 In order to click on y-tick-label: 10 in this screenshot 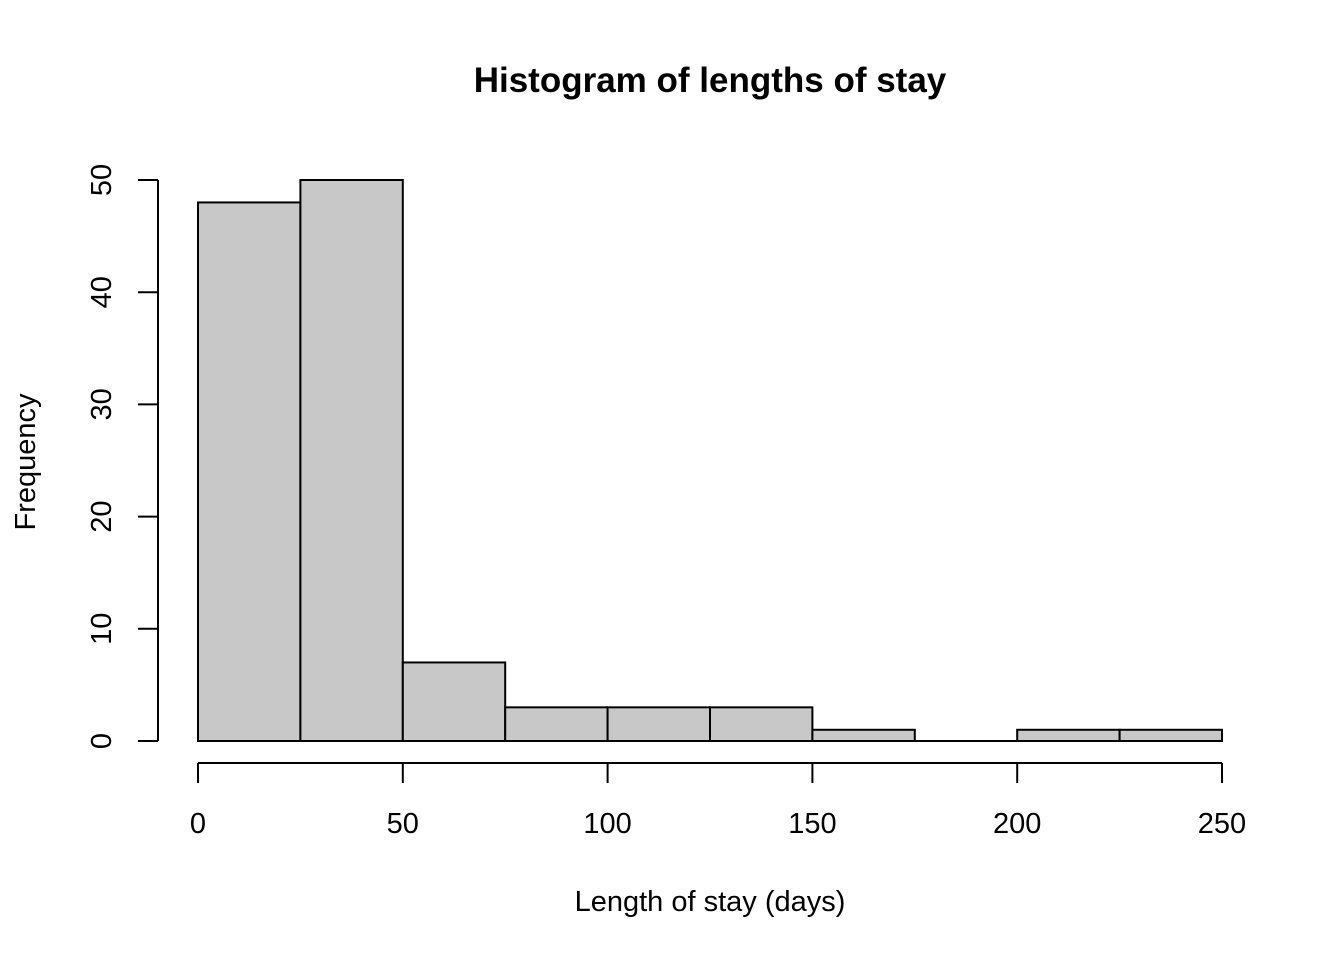, I will do `click(102, 629)`.